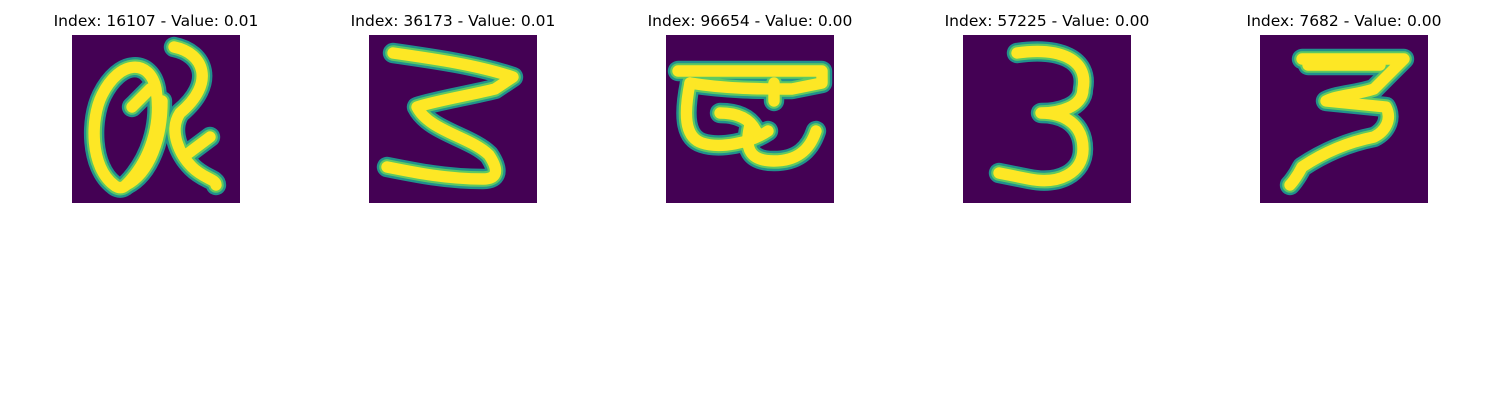 This screenshot has height=400, width=1500. I want to click on panel-title: Index: 57225 - Value: 0.00, so click(1047, 21).